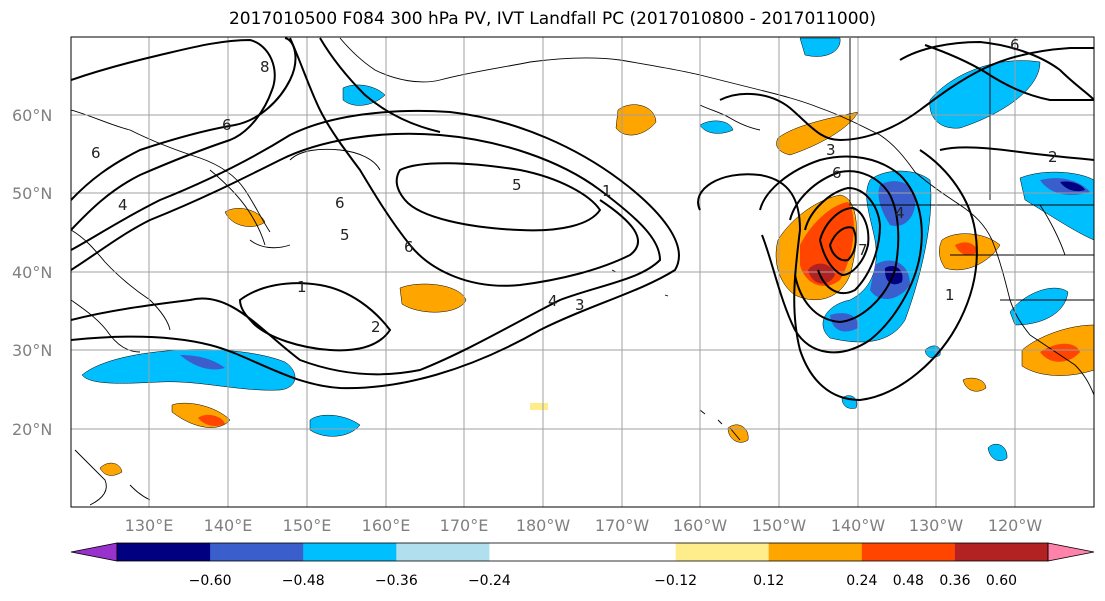  I want to click on lon-label: 120°W, so click(1015, 525).